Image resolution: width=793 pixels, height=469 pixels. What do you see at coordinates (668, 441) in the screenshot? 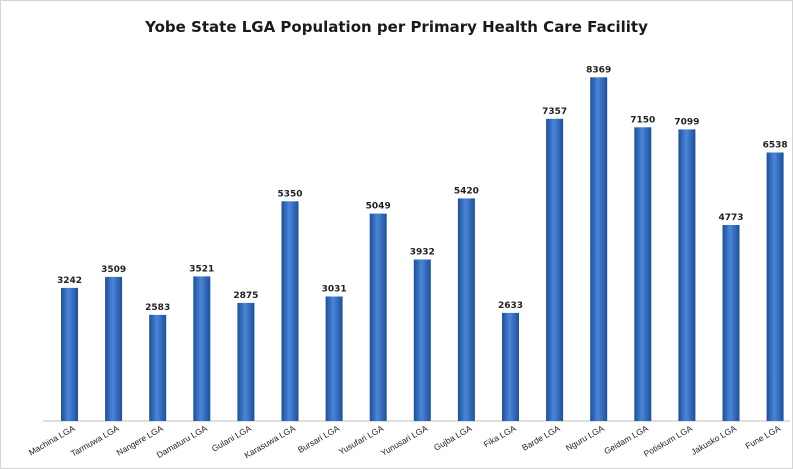
I see `category-label-14: Potiskum LGA` at bounding box center [668, 441].